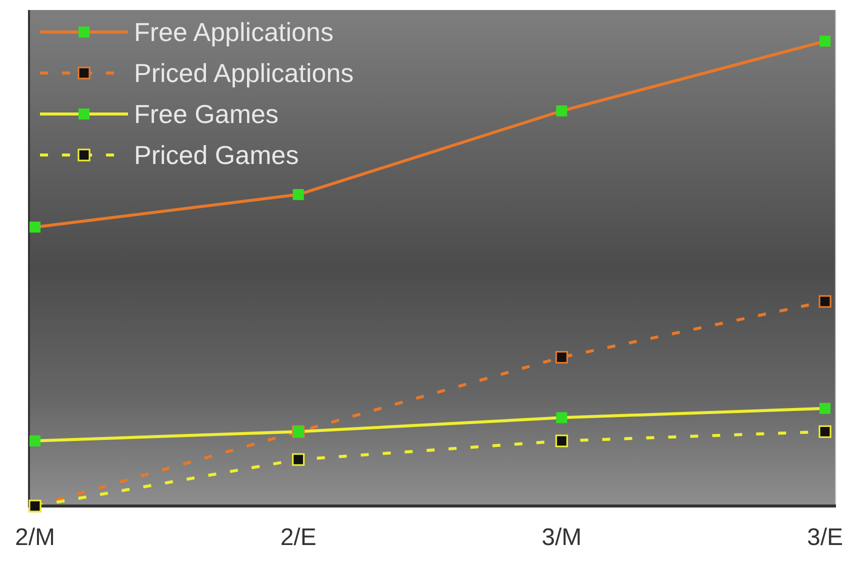 This screenshot has height=562, width=847. I want to click on legend-label: Priced Applications, so click(244, 73).